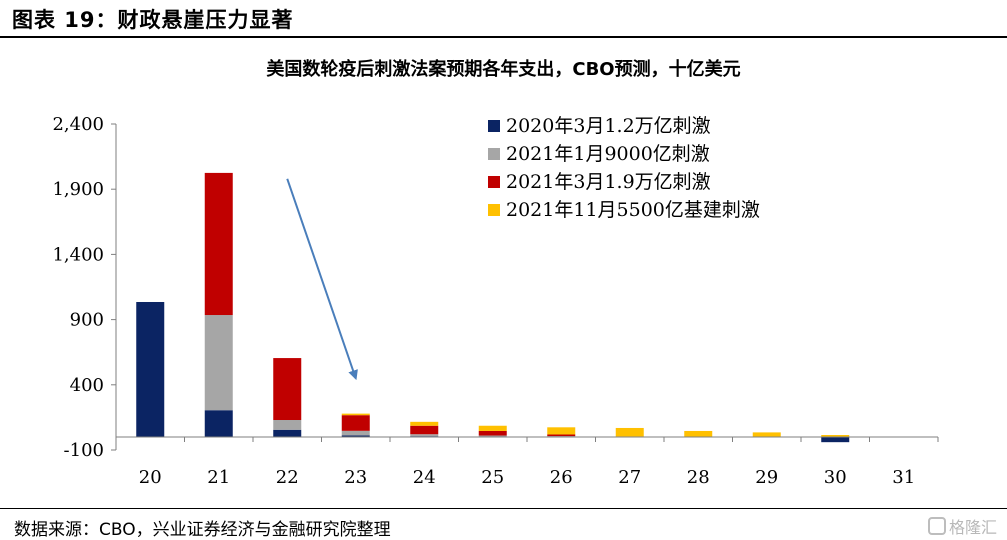 The image size is (1007, 540). What do you see at coordinates (87, 320) in the screenshot?
I see `y-tick-label: 900` at bounding box center [87, 320].